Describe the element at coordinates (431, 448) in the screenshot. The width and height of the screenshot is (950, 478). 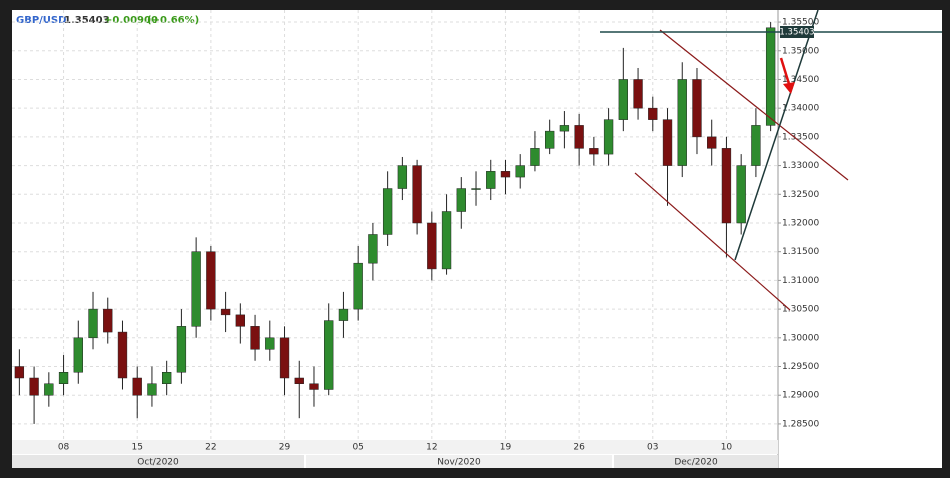
I see `x-tick-label: 12` at that location.